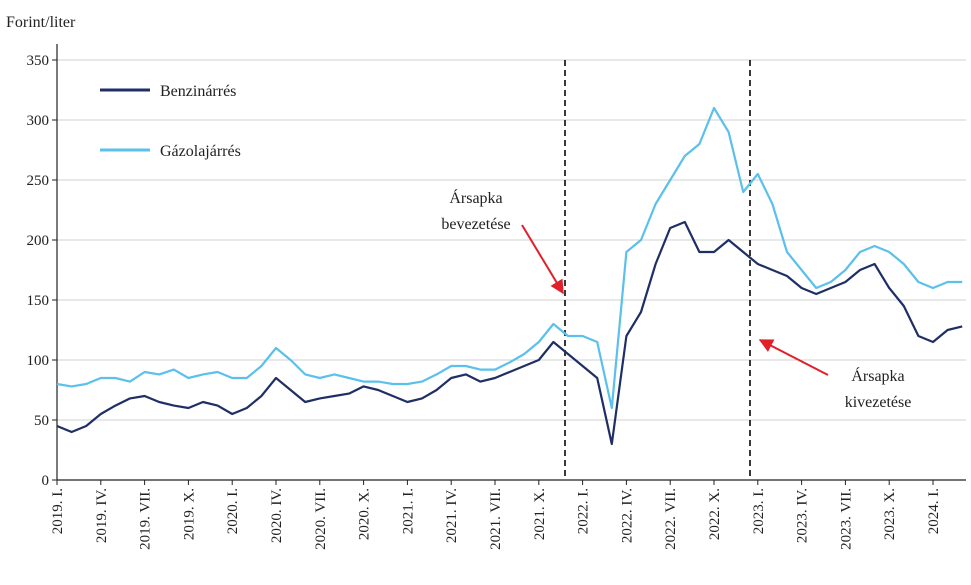 The height and width of the screenshot is (585, 971). What do you see at coordinates (452, 515) in the screenshot?
I see `x-tick-label: 2021. IV.` at bounding box center [452, 515].